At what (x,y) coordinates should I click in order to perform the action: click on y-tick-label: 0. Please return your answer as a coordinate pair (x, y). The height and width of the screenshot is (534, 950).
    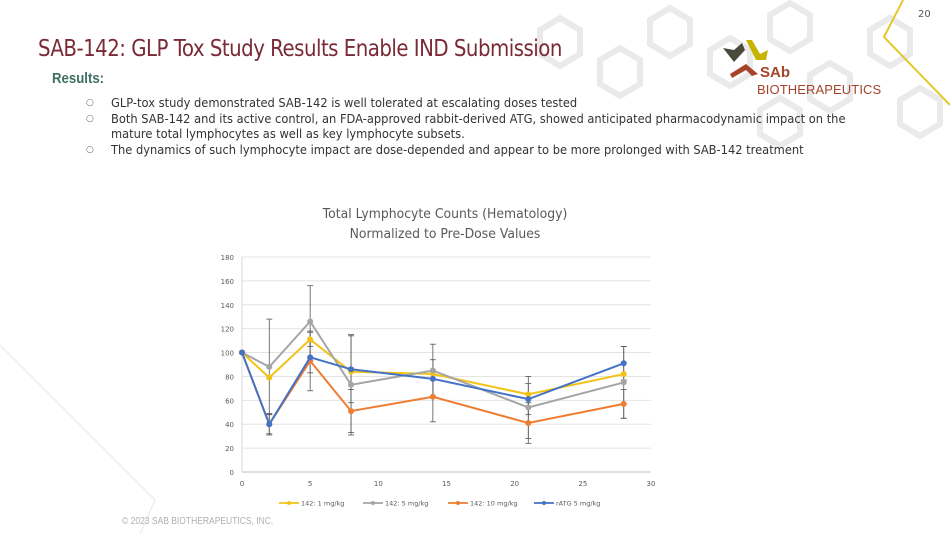
    Looking at the image, I should click on (232, 473).